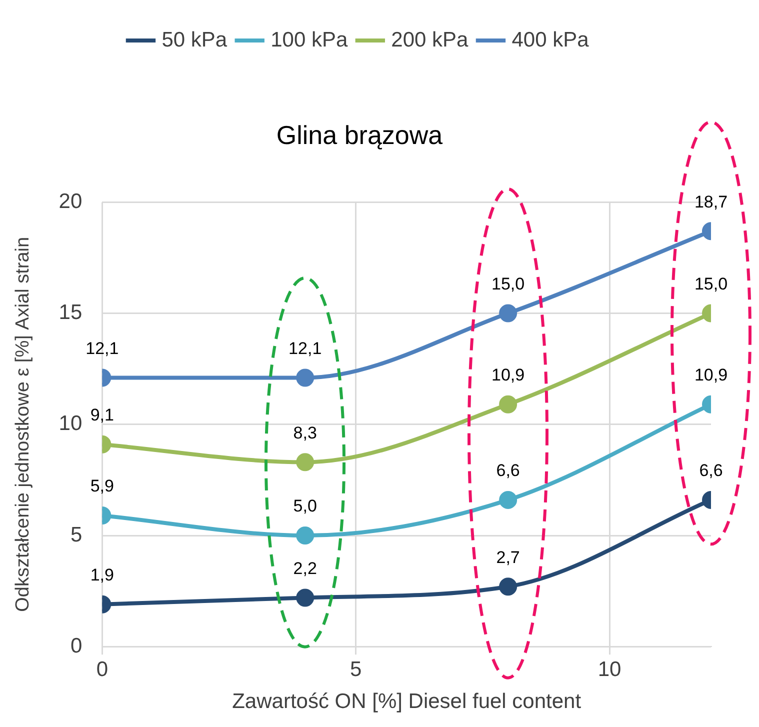 This screenshot has height=727, width=759. Describe the element at coordinates (195, 40) in the screenshot. I see `legend-label: 50 kPa` at that location.